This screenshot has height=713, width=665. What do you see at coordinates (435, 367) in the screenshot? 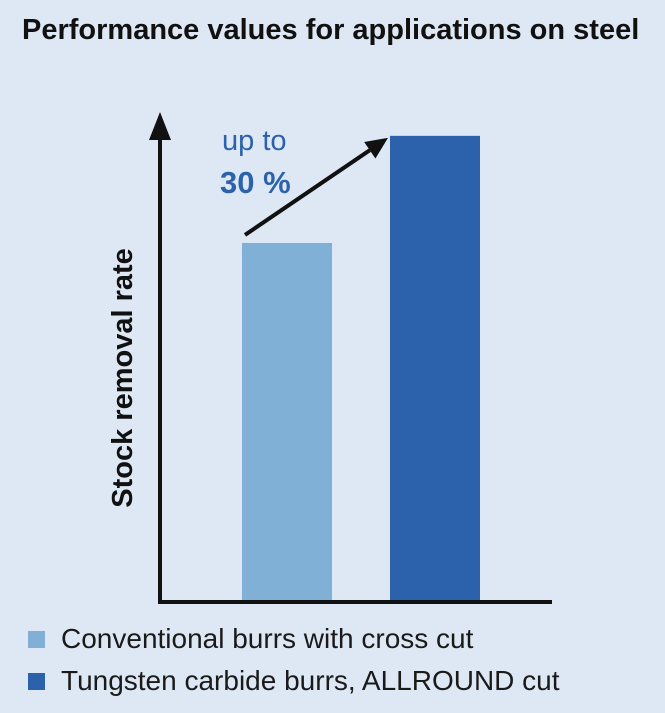
I see `bar-allround` at bounding box center [435, 367].